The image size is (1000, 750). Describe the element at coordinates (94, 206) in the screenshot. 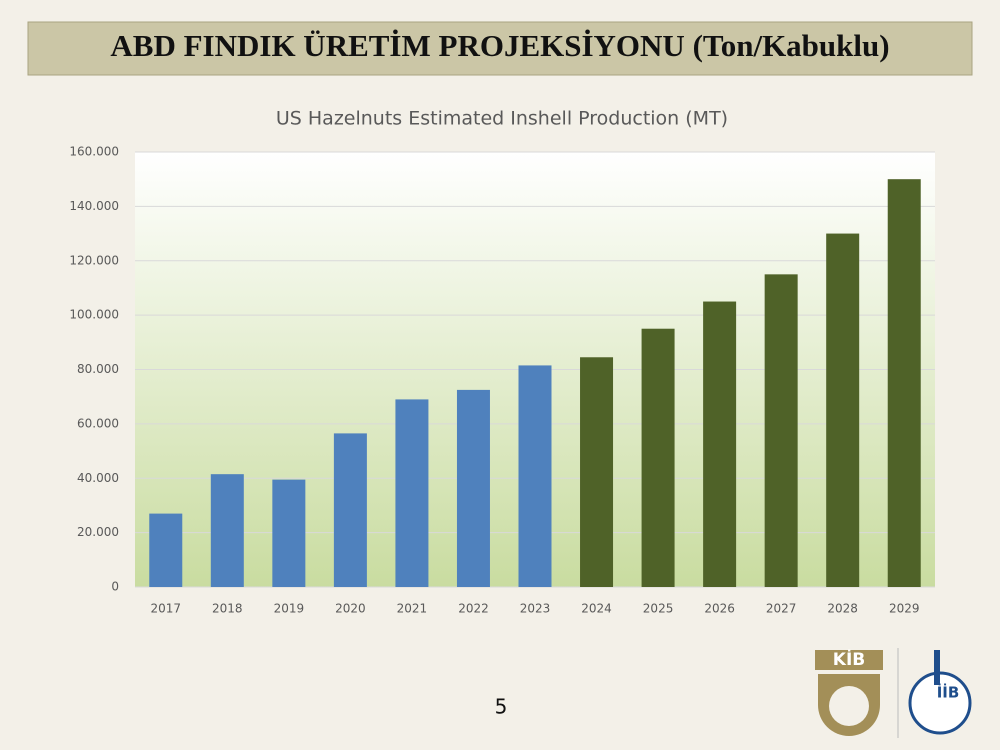

I see `y-tick-label: 140.000` at that location.